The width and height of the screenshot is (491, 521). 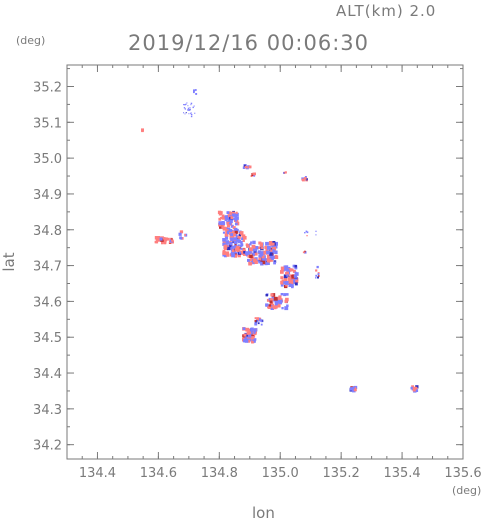 I want to click on y-tick-label: 34.3, so click(x=47, y=410).